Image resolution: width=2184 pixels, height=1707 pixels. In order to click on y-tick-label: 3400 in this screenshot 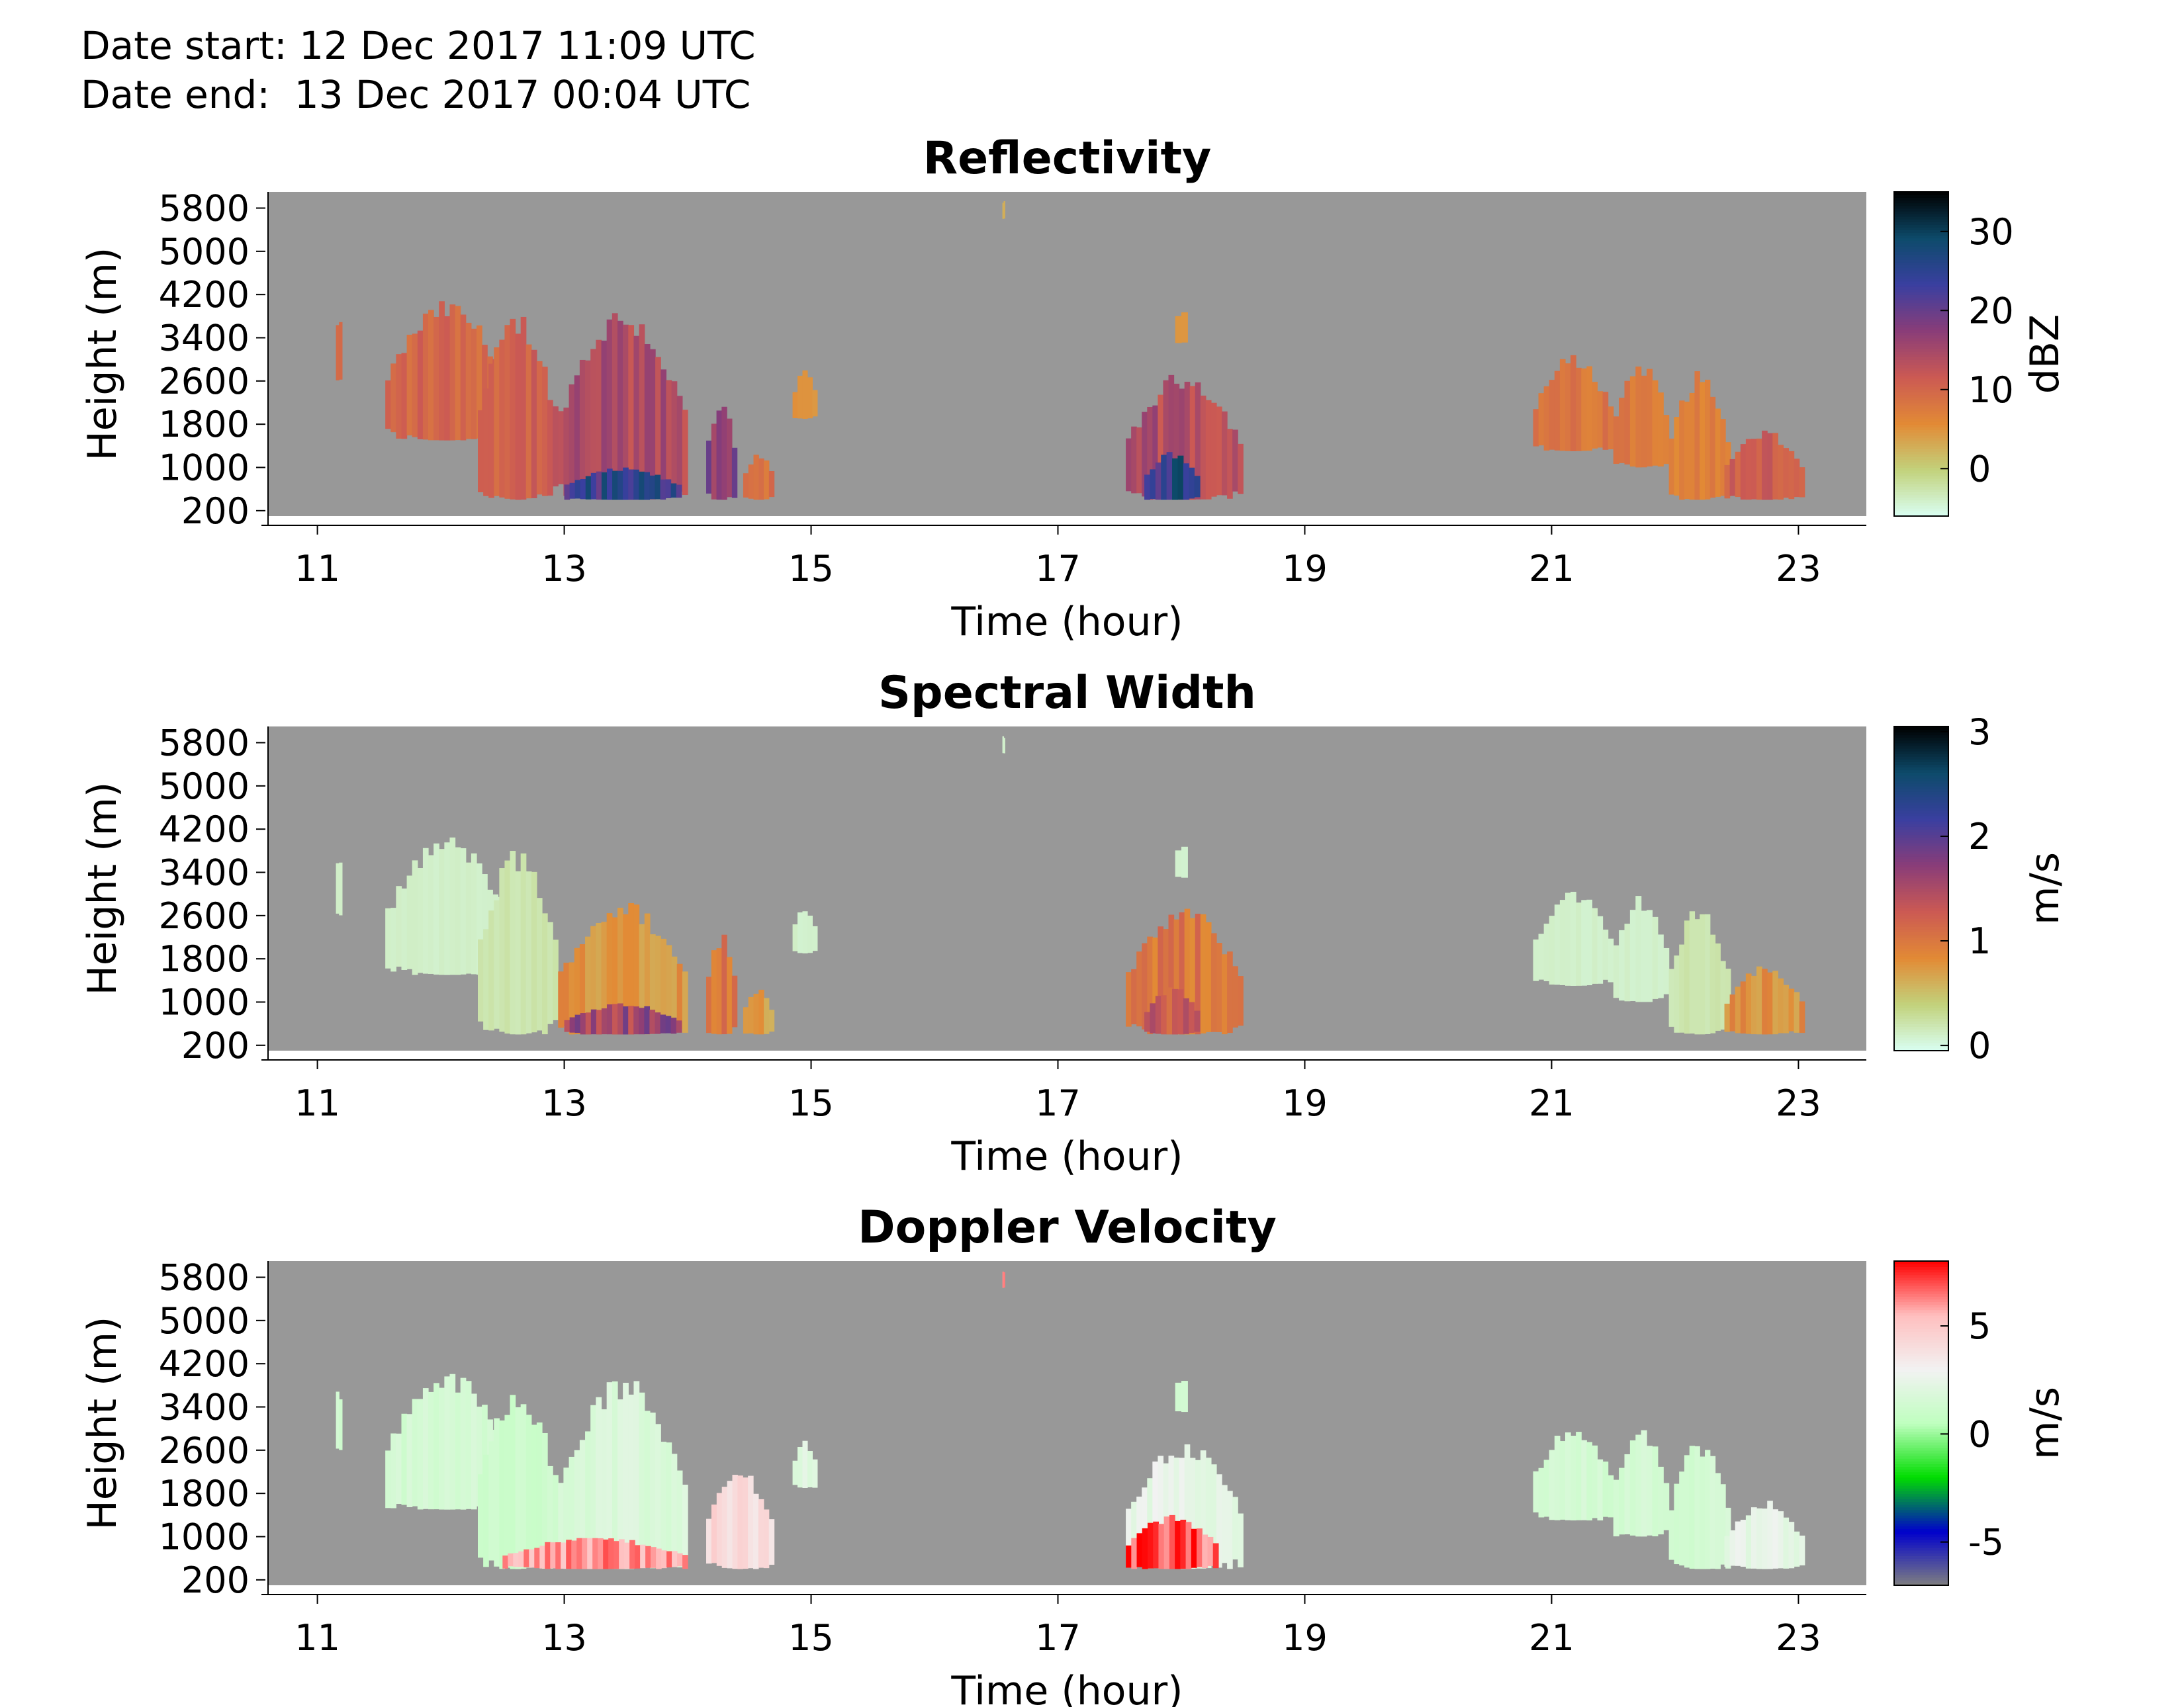, I will do `click(204, 338)`.